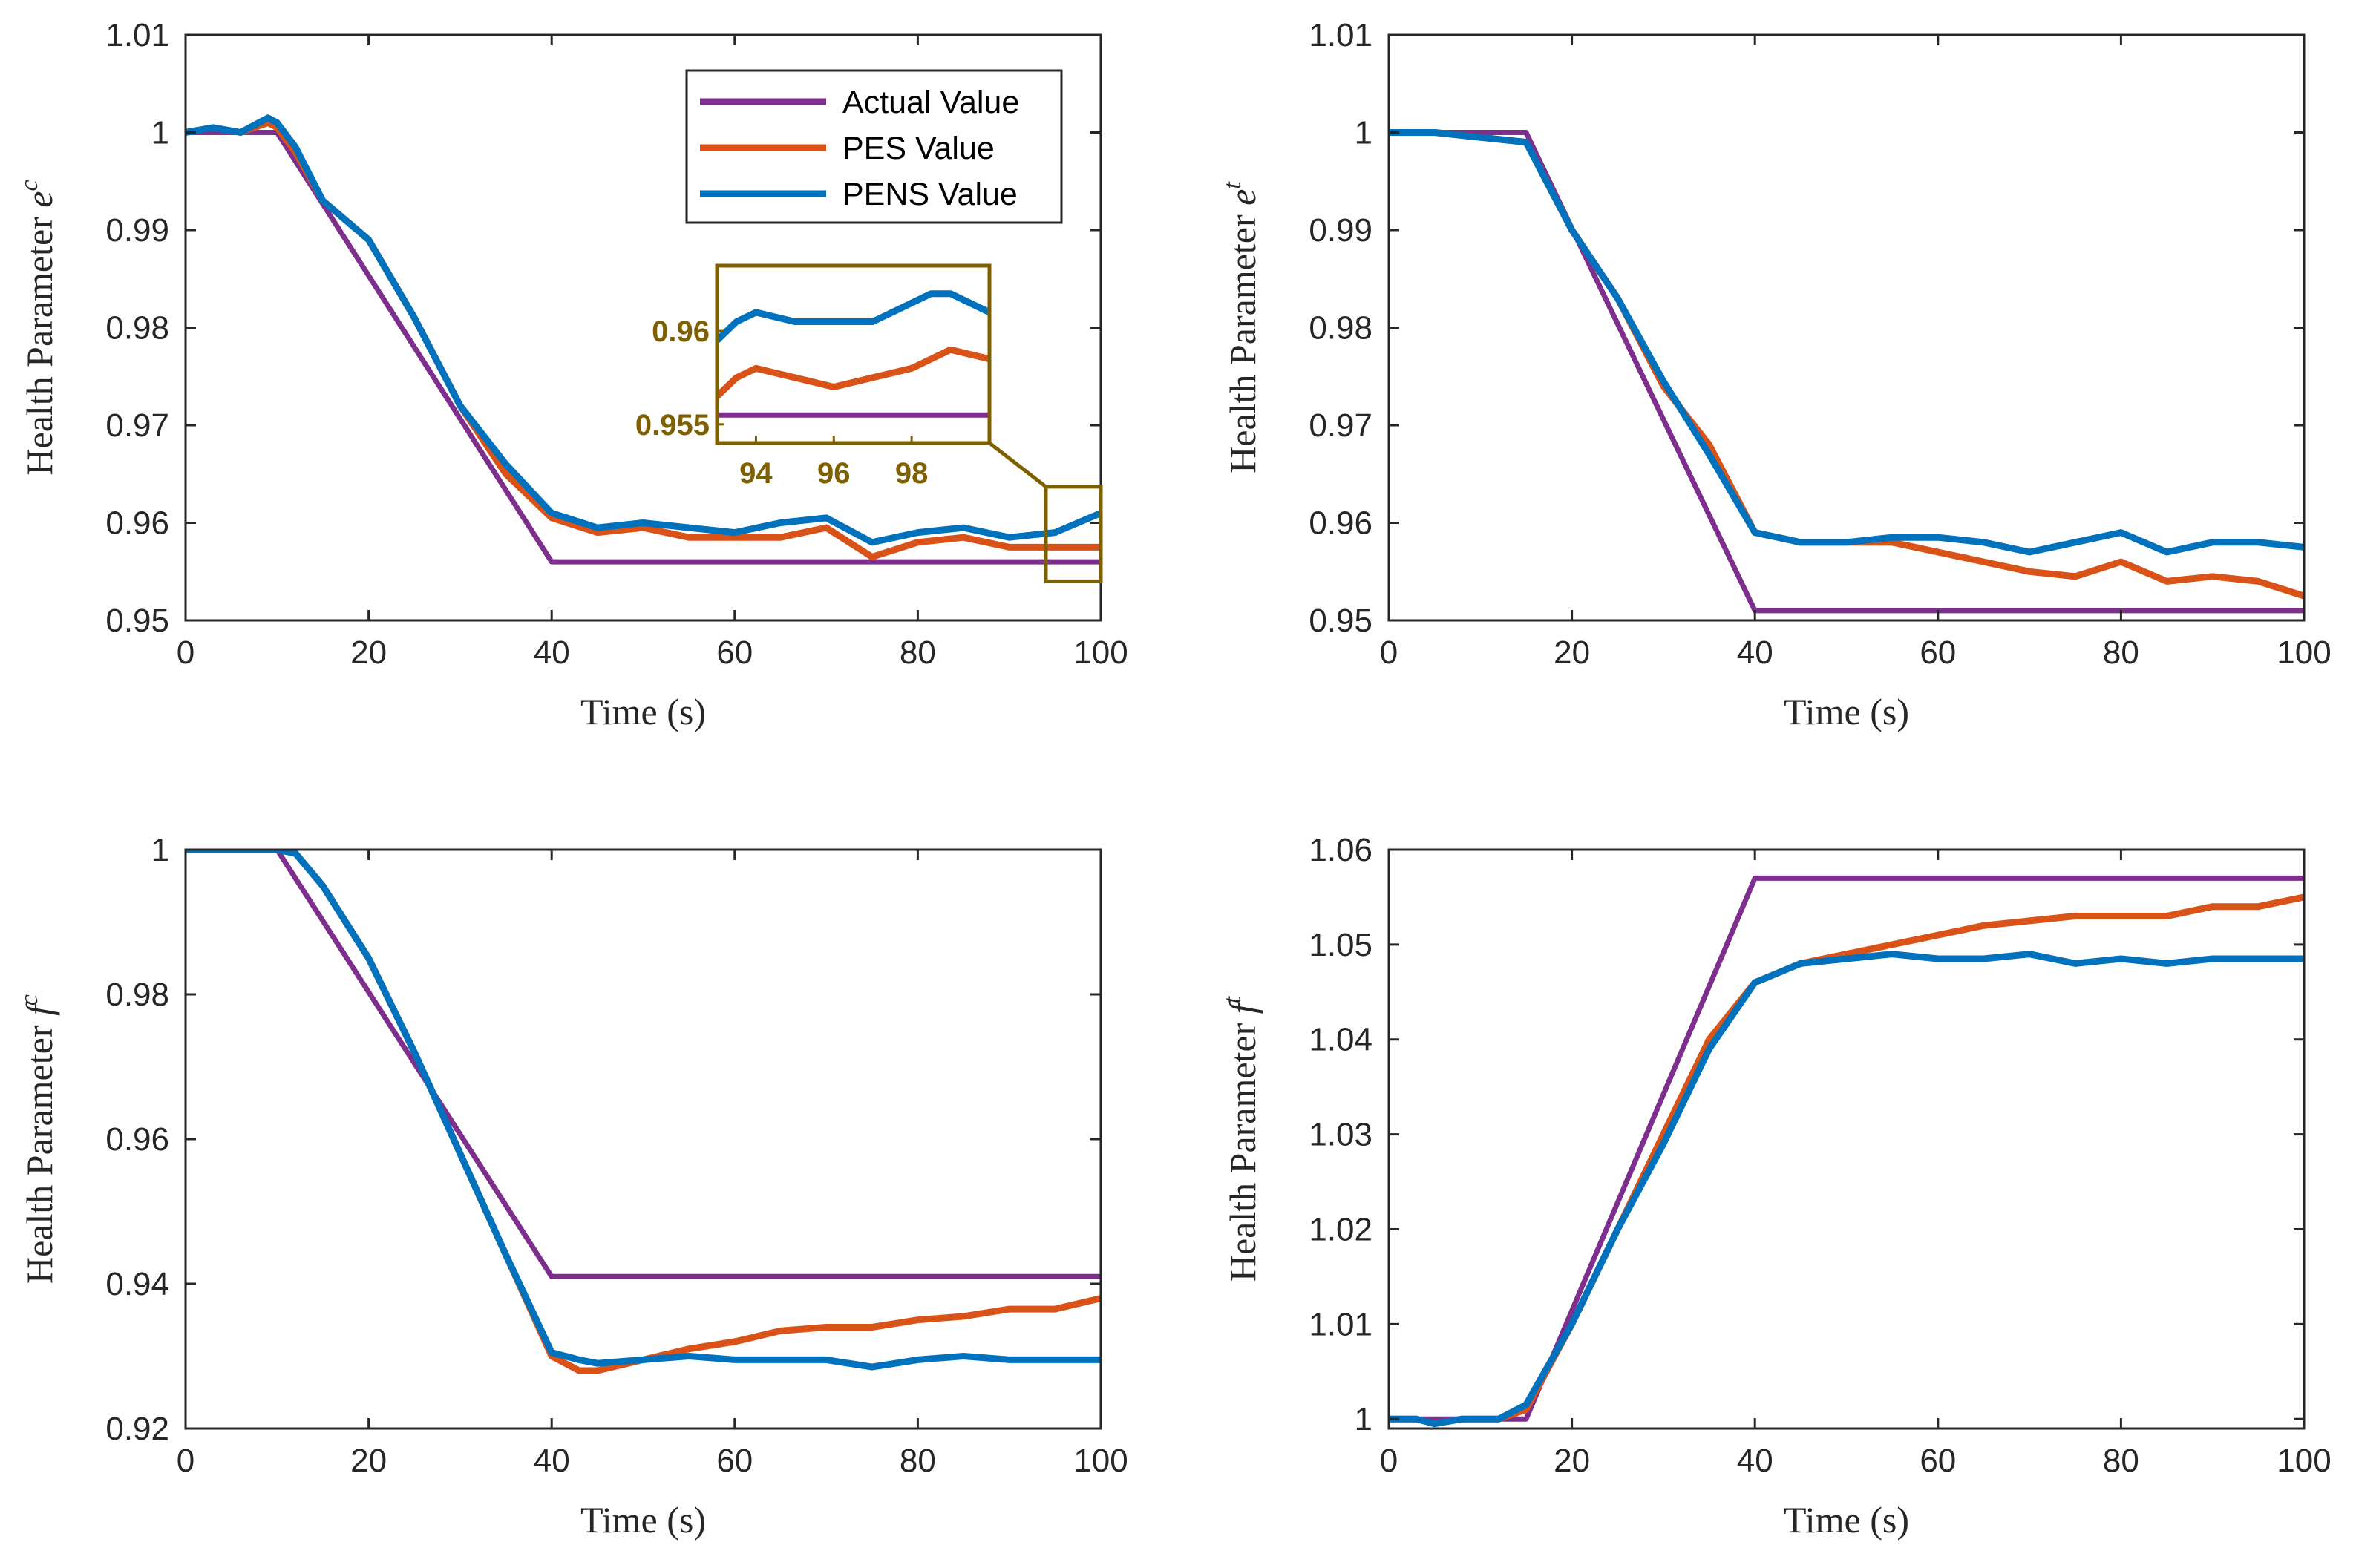 This screenshot has height=1568, width=2356. What do you see at coordinates (672, 426) in the screenshot?
I see `inset-y-tick-label: 0.955` at bounding box center [672, 426].